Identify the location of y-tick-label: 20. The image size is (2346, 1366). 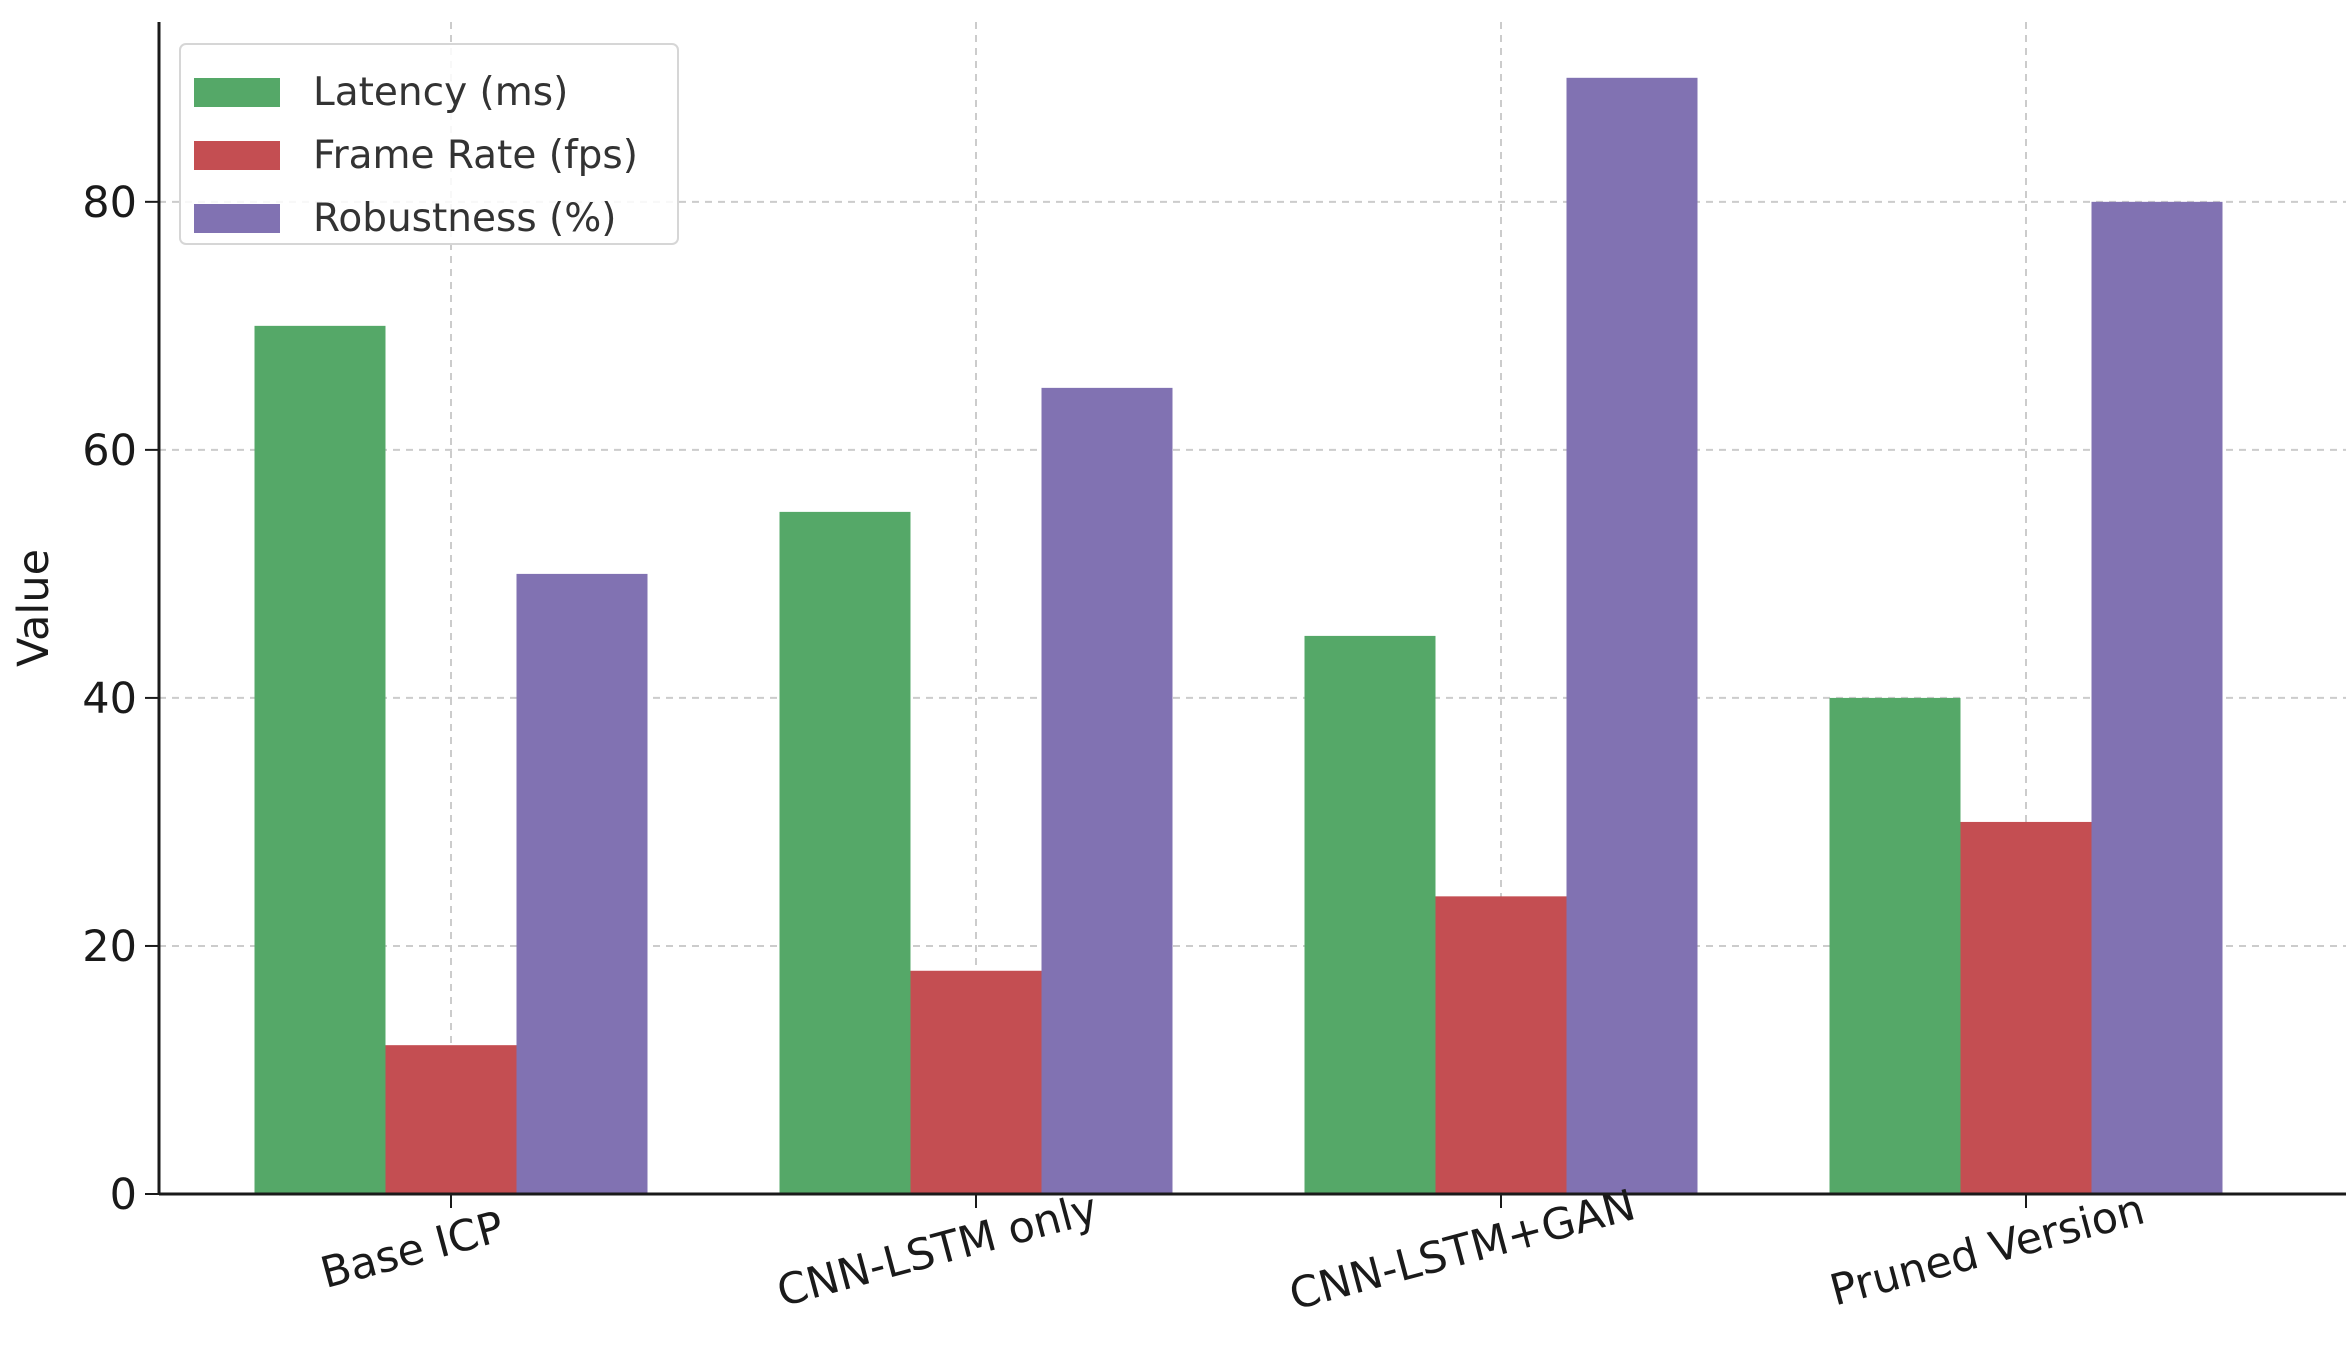
(109, 947).